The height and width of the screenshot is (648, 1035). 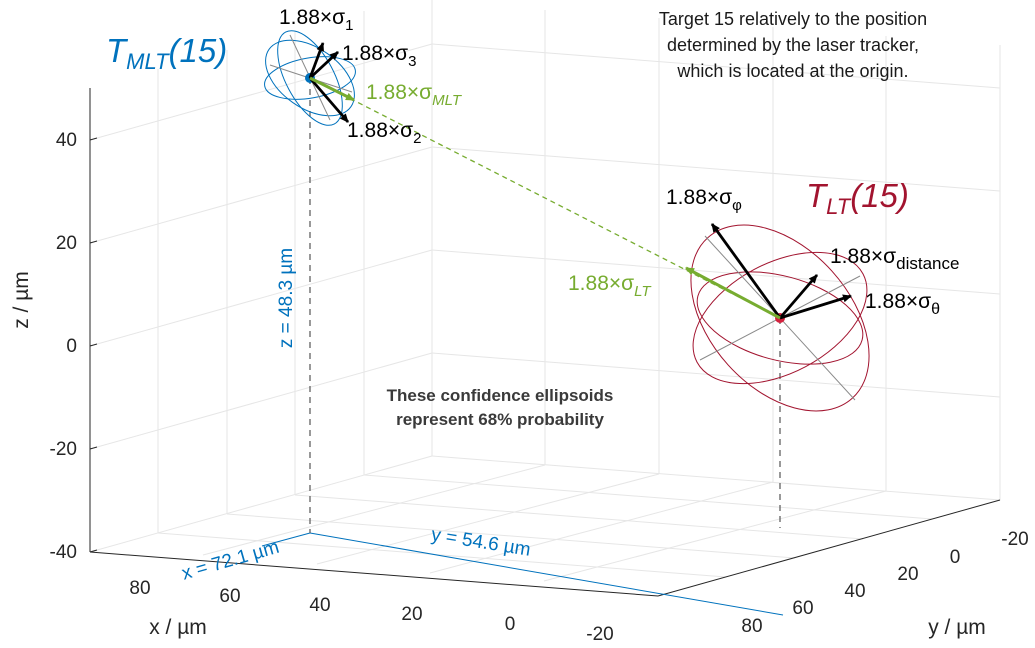 I want to click on lt-title: TLT(15), so click(x=857, y=198).